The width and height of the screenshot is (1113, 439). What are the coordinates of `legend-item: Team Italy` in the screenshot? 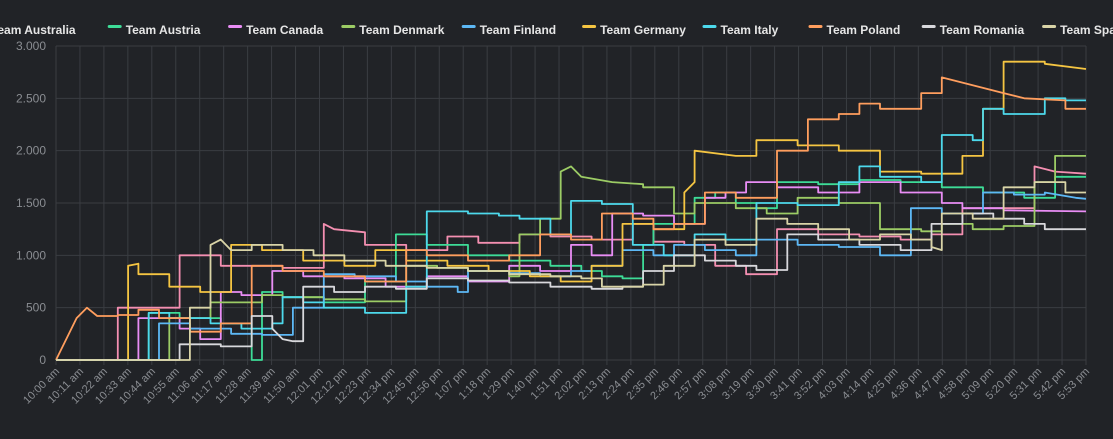 It's located at (740, 30).